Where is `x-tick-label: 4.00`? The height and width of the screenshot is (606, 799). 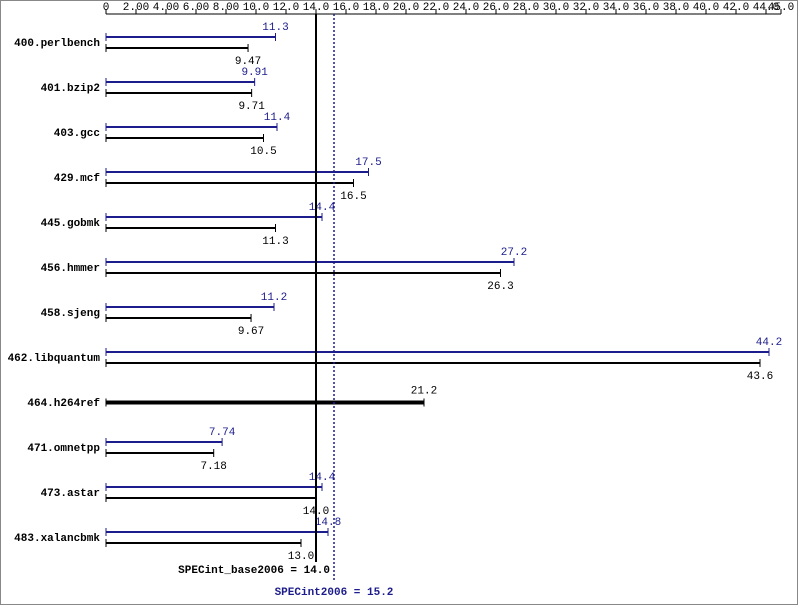
x-tick-label: 4.00 is located at coordinates (166, 8).